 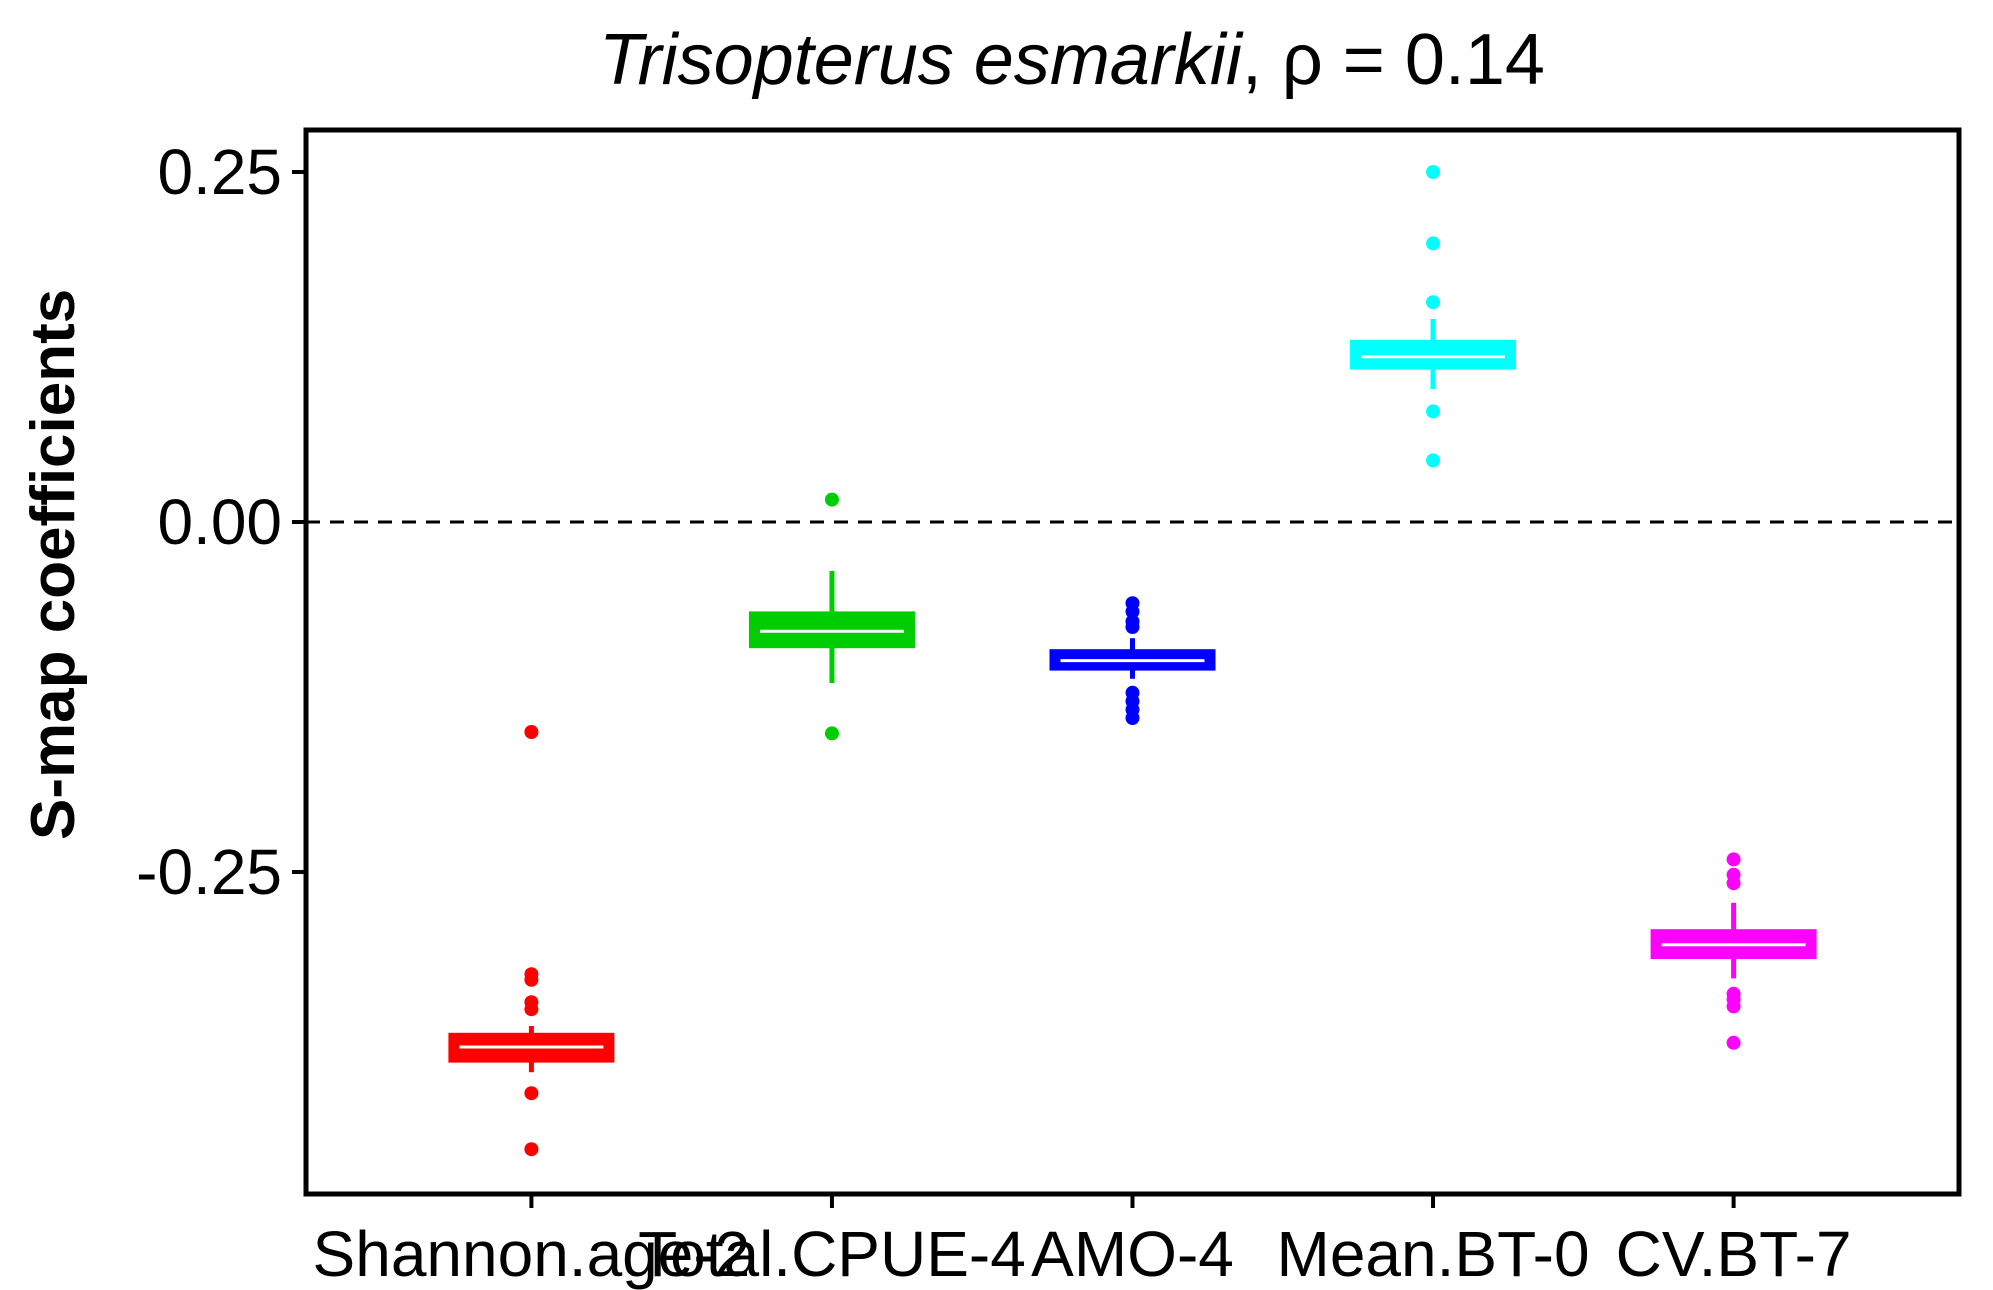 What do you see at coordinates (209, 872) in the screenshot?
I see `y-tick-label: -0.25` at bounding box center [209, 872].